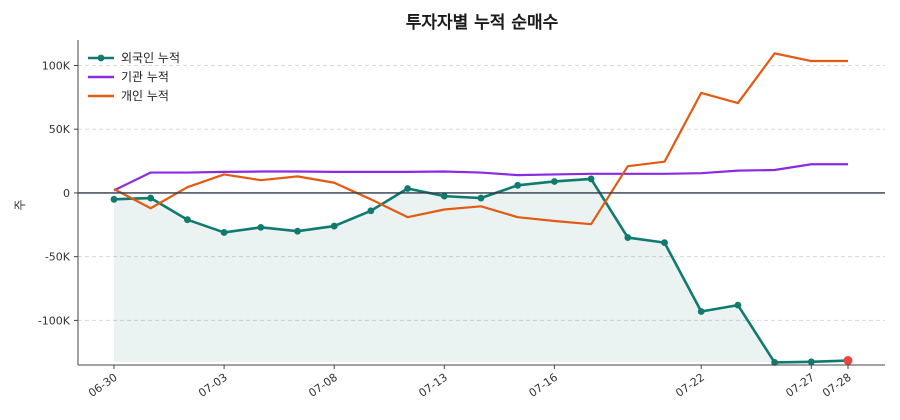  Describe the element at coordinates (213, 385) in the screenshot. I see `x-tick-label: 07-03` at that location.